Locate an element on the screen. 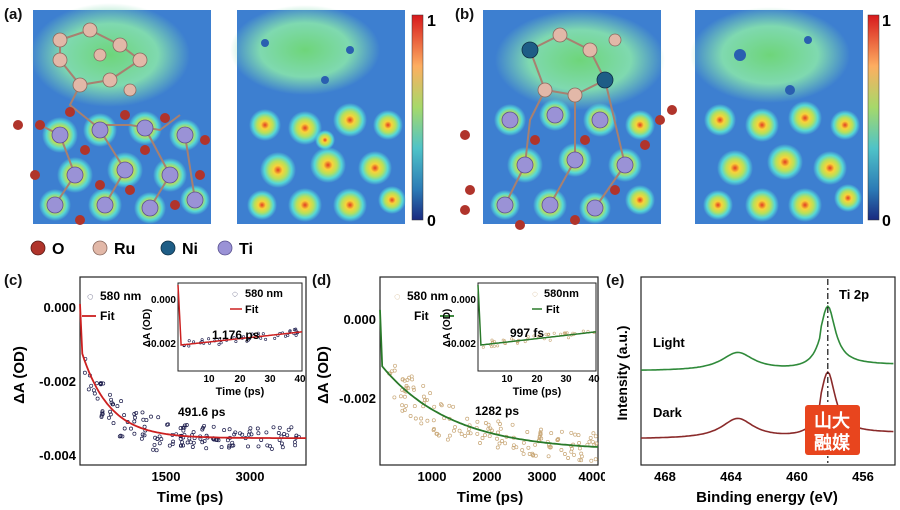 This screenshot has width=900, height=510. chart-c-legend-fit: Fit is located at coordinates (107, 316).